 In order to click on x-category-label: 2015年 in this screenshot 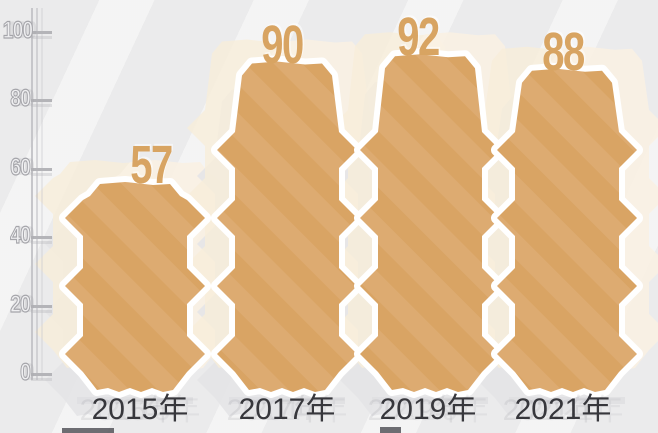, I will do `click(140, 409)`.